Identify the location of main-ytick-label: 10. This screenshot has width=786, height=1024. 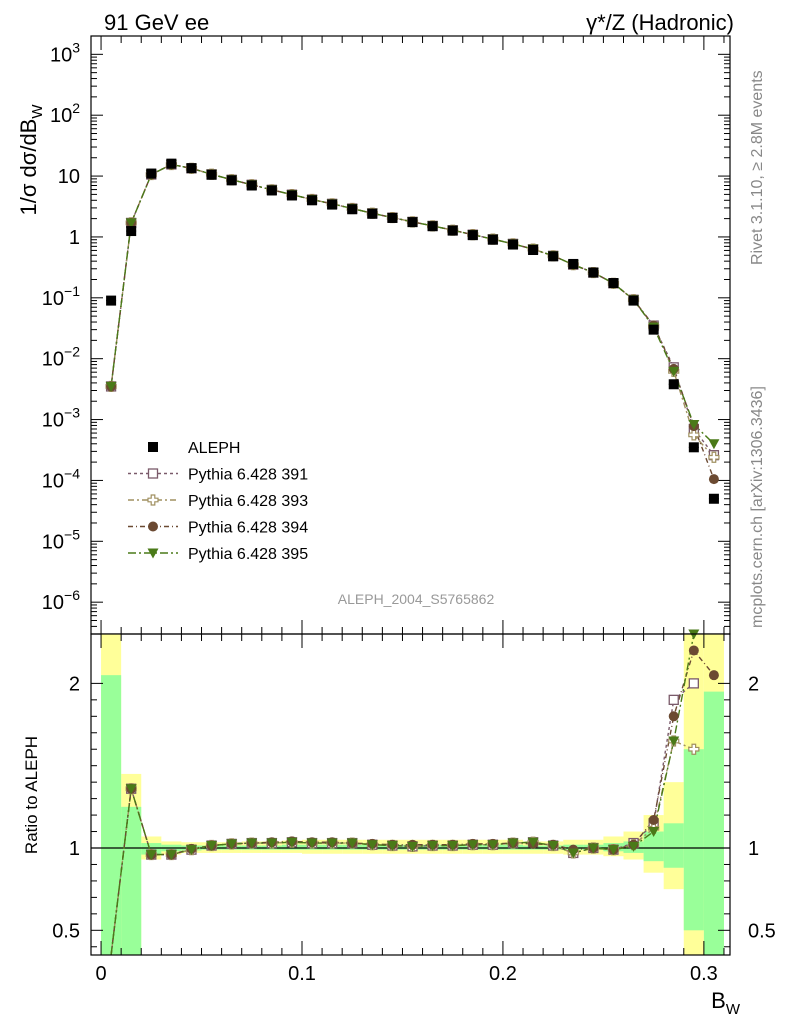
(69, 177).